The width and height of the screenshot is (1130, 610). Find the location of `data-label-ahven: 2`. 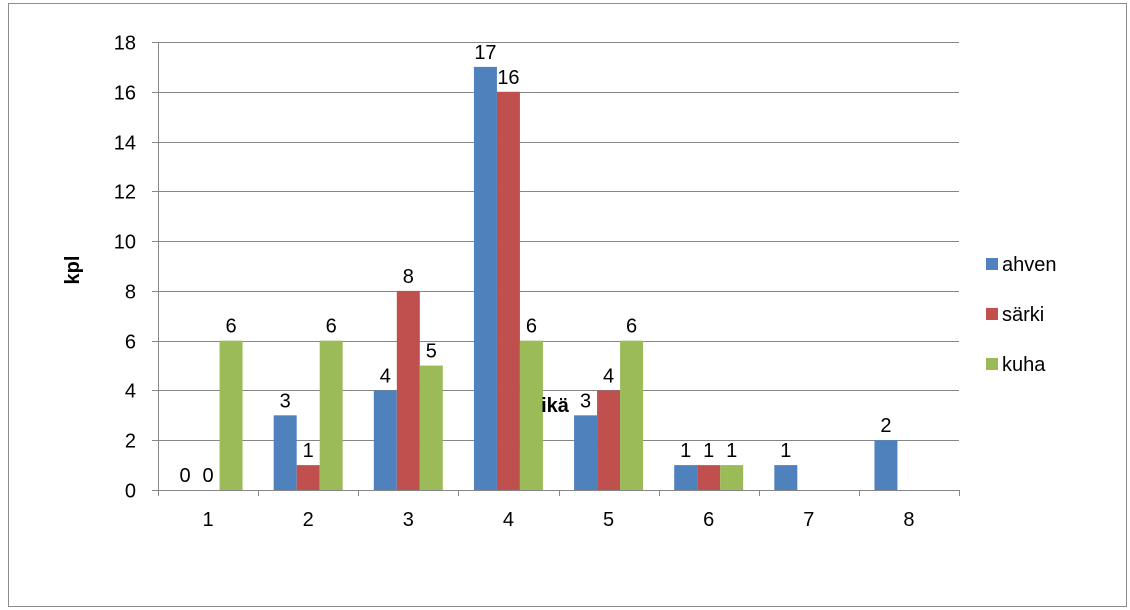

data-label-ahven: 2 is located at coordinates (885, 426).